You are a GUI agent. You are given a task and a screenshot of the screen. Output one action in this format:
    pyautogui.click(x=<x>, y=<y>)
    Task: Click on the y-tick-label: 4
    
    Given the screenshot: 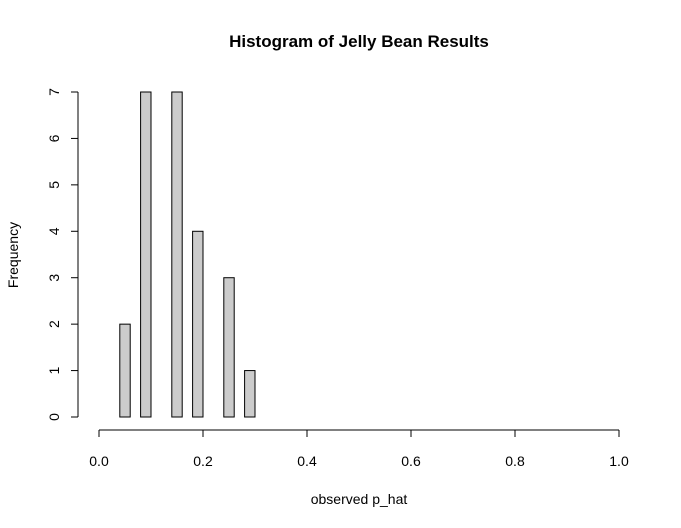 What is the action you would take?
    pyautogui.click(x=54, y=231)
    